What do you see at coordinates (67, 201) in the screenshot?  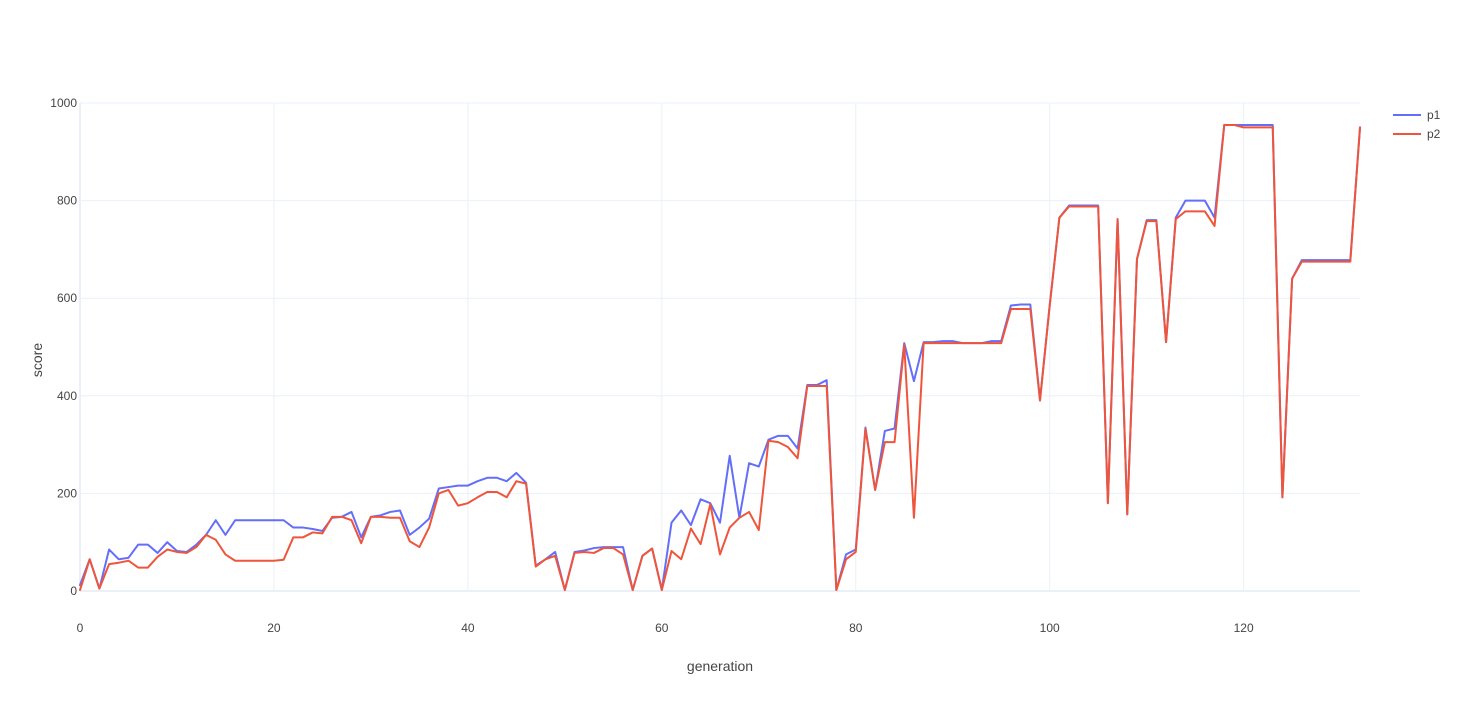 I see `y-tick-label: 800` at bounding box center [67, 201].